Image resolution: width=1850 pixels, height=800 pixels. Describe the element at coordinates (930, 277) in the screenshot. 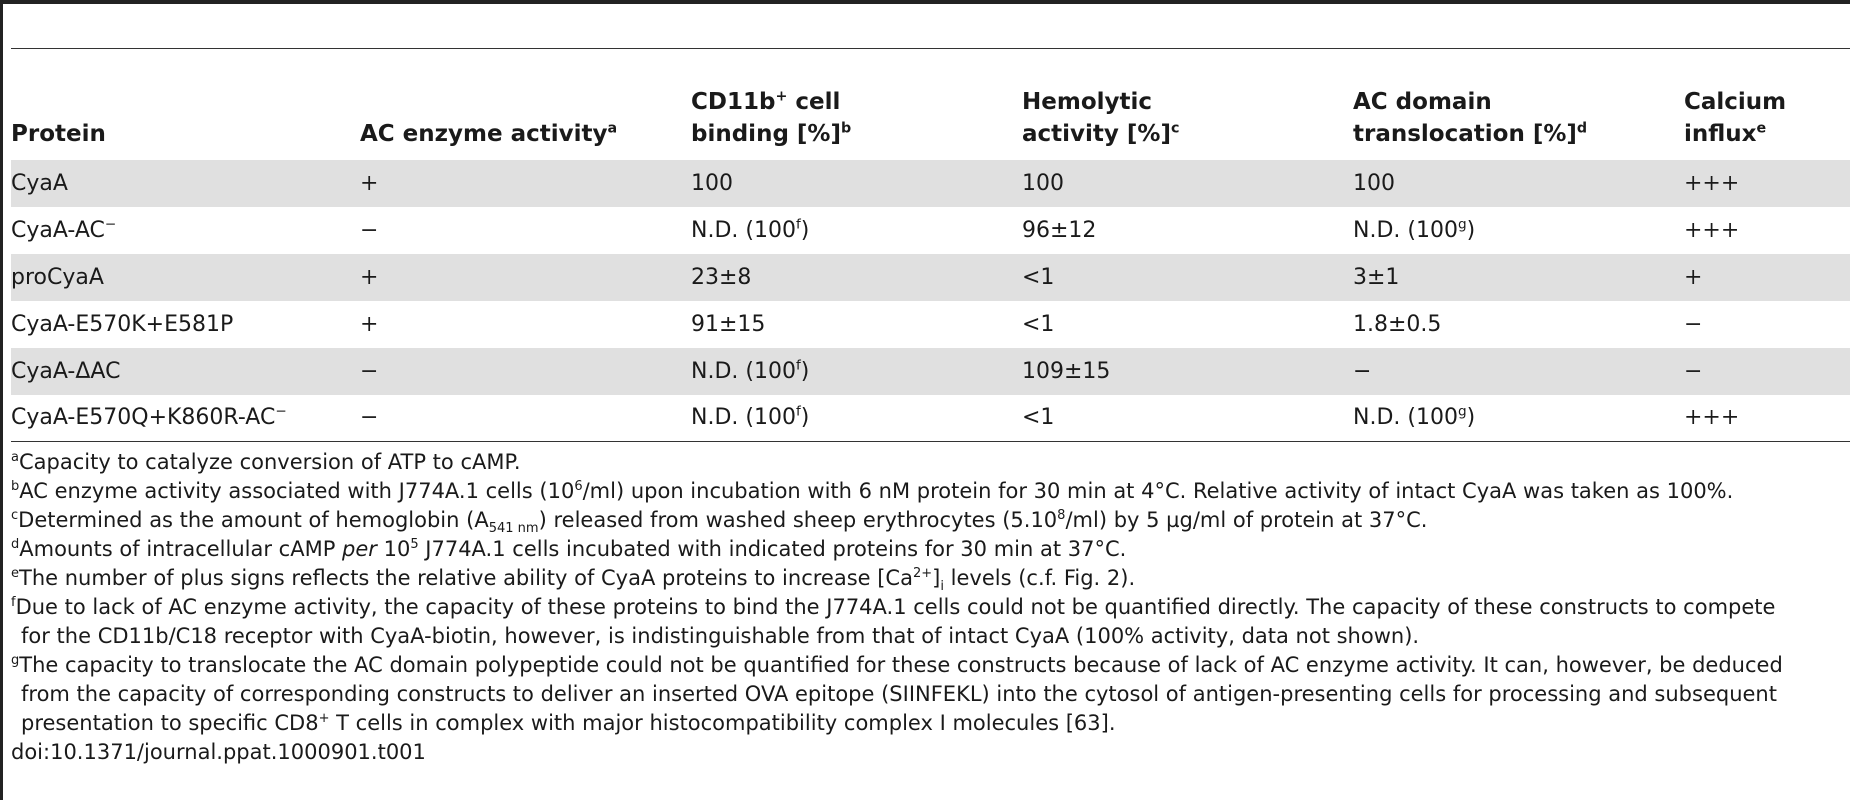

I see `table-row: proCyaA +23±8 <1 3±1 +` at that location.